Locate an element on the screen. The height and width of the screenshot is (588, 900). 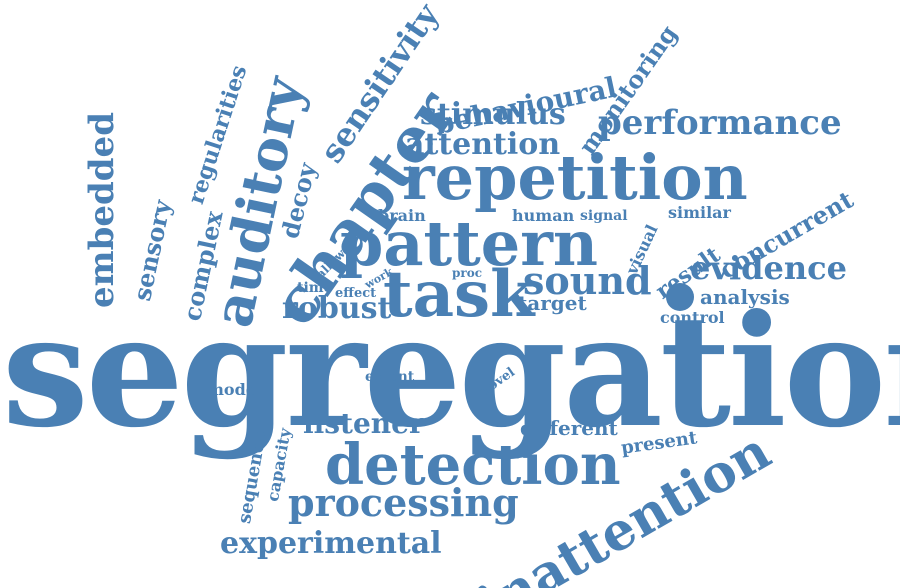
word-target: target is located at coordinates (552, 303).